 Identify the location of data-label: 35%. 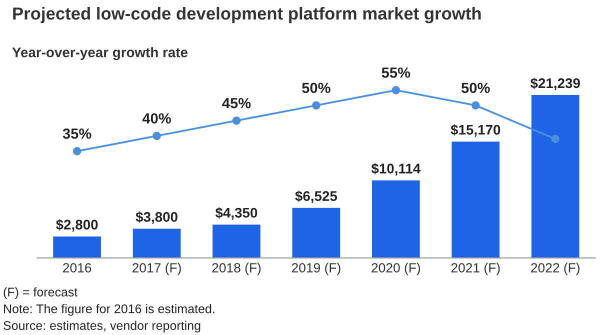
(77, 133).